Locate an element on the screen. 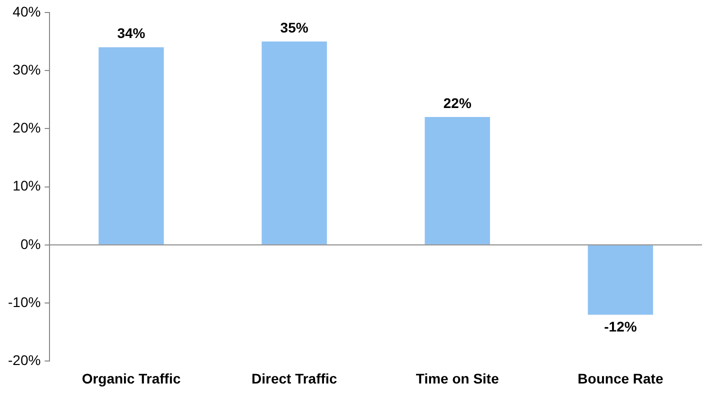 The height and width of the screenshot is (406, 712). y-tick-label: -10% is located at coordinates (24, 302).